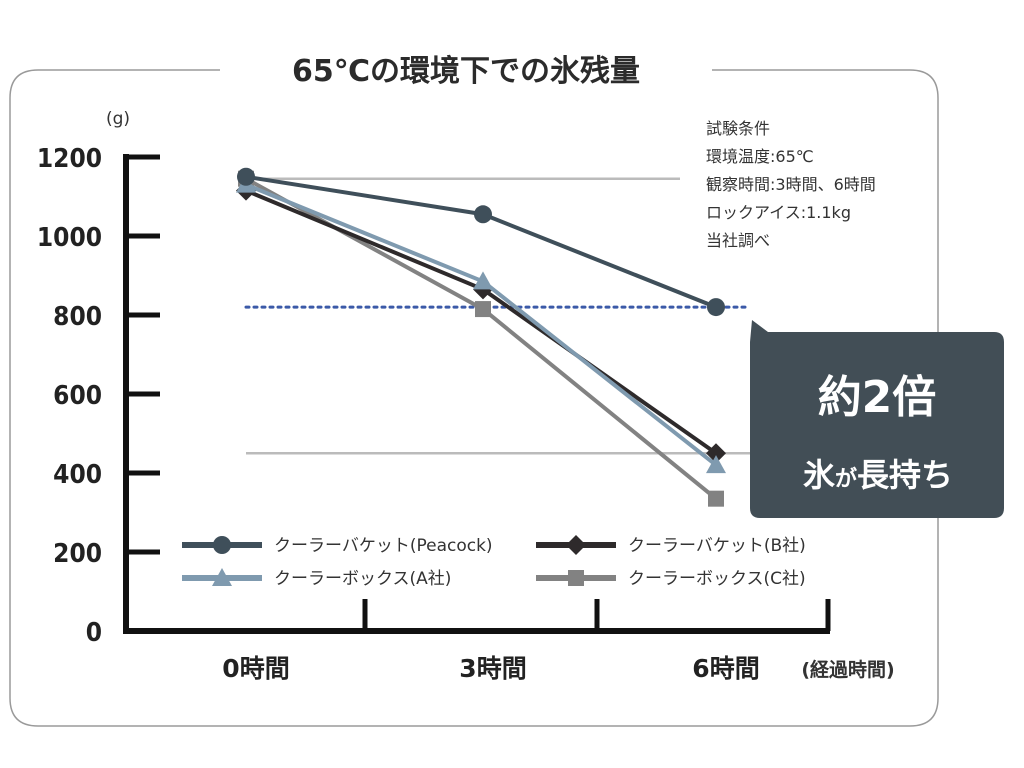 The width and height of the screenshot is (1024, 768). Describe the element at coordinates (738, 128) in the screenshot. I see `condition-line: 試験条件` at that location.